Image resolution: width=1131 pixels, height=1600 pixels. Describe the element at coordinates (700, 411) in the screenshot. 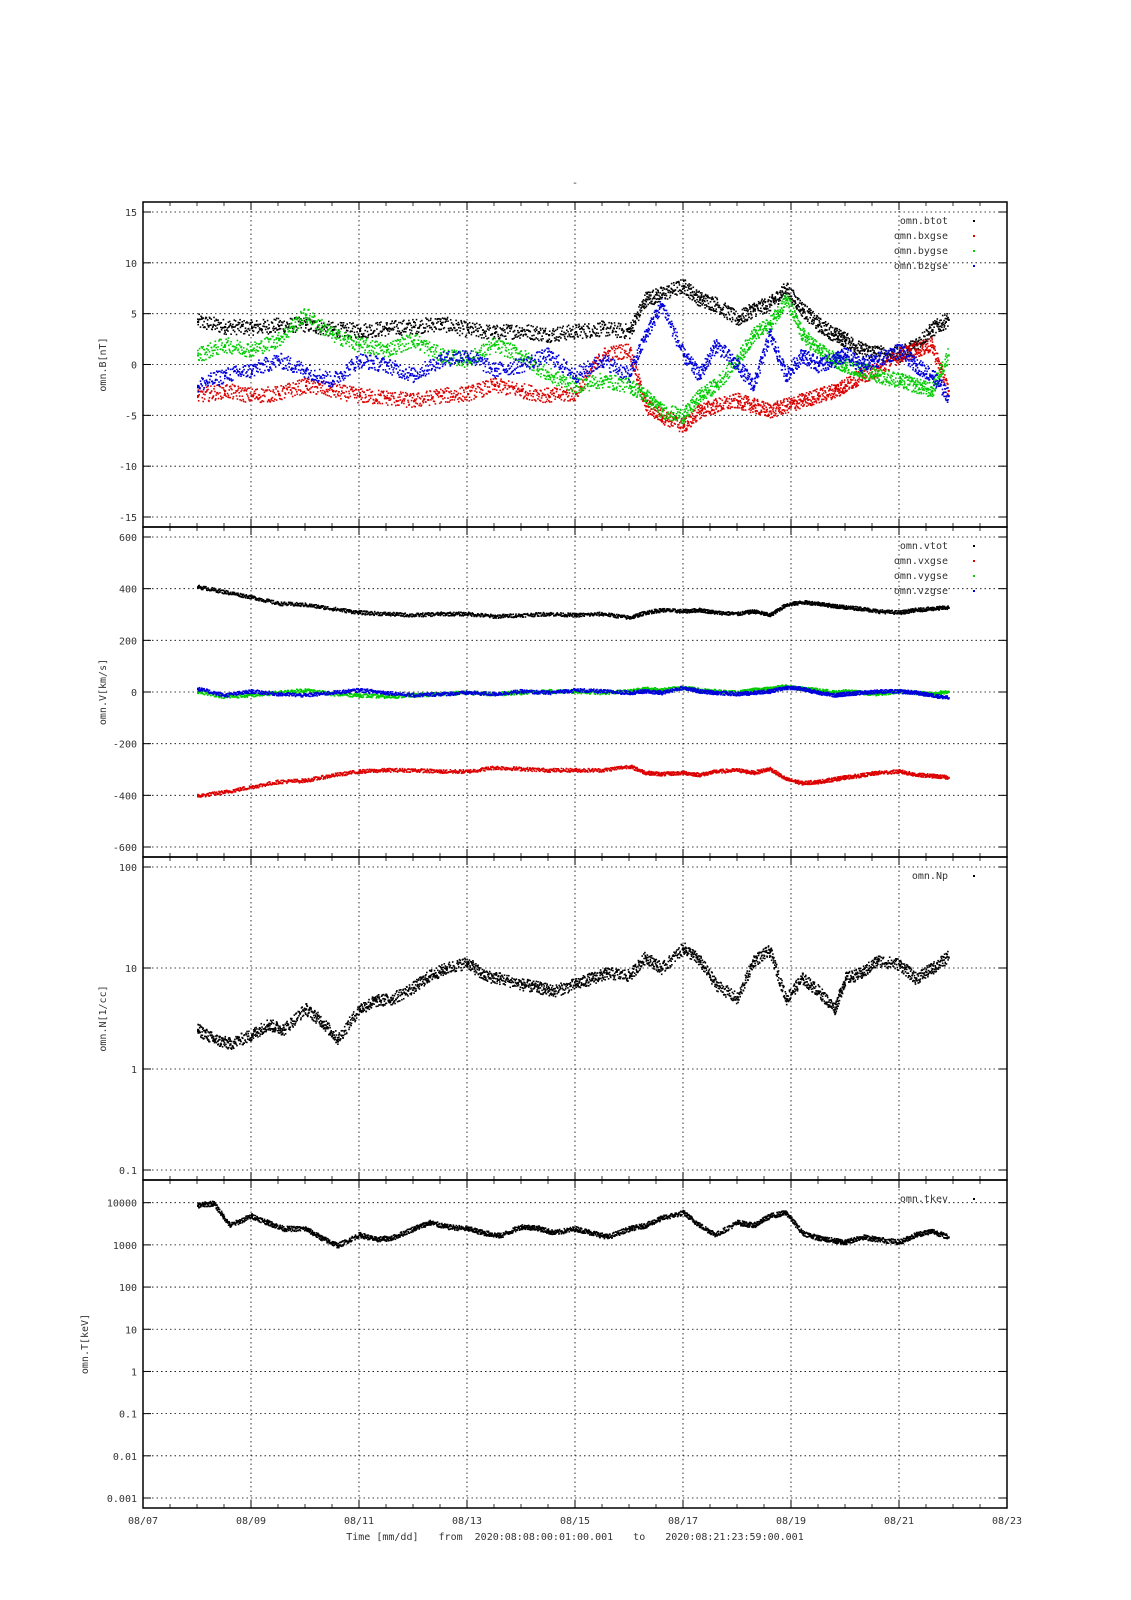

I see `data-mark` at that location.